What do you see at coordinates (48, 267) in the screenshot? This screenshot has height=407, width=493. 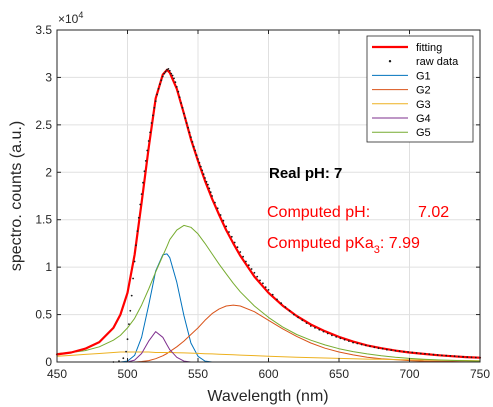 I see `y-tick-label: 1` at bounding box center [48, 267].